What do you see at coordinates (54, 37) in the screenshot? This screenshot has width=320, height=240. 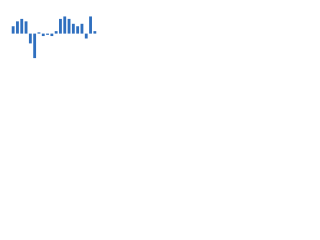 I see `chart` at bounding box center [54, 37].